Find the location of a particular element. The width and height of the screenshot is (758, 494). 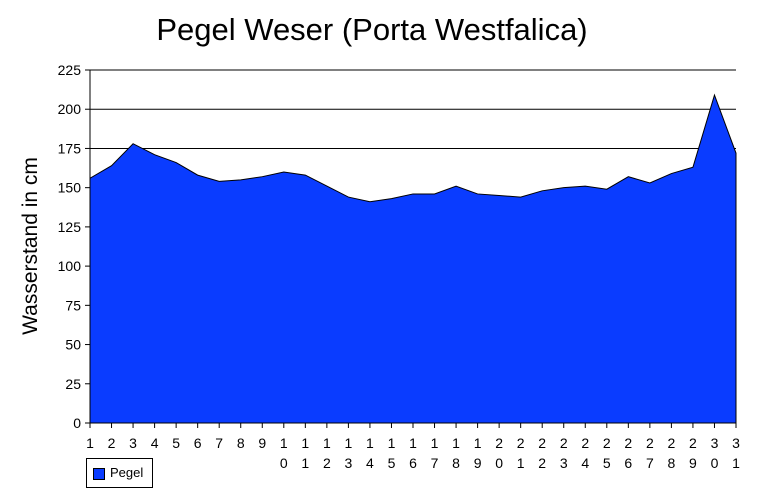

y-tick-labels: 0 25 50 75 100 125 150 175 200 225 is located at coordinates (70, 246).